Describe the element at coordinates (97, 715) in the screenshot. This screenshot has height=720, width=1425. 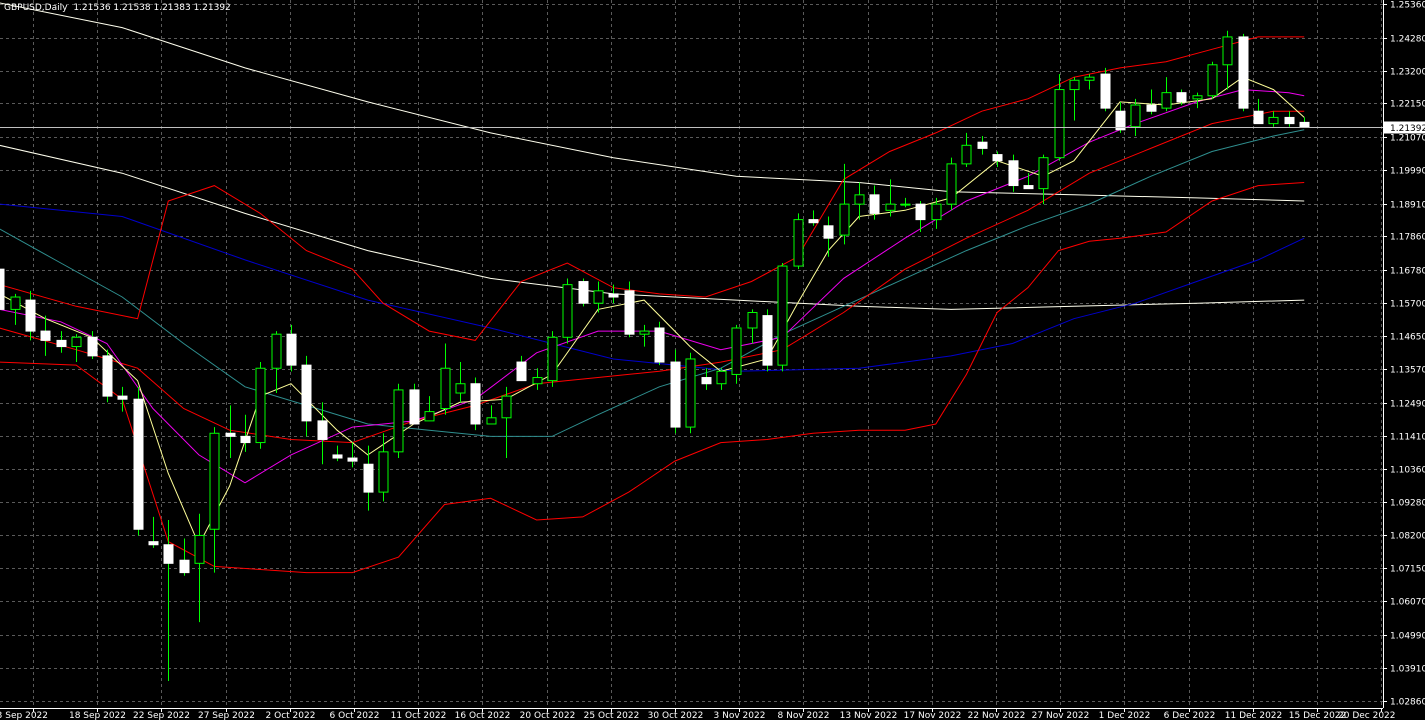
I see `time-tick-label: 18 Sep 2022` at that location.